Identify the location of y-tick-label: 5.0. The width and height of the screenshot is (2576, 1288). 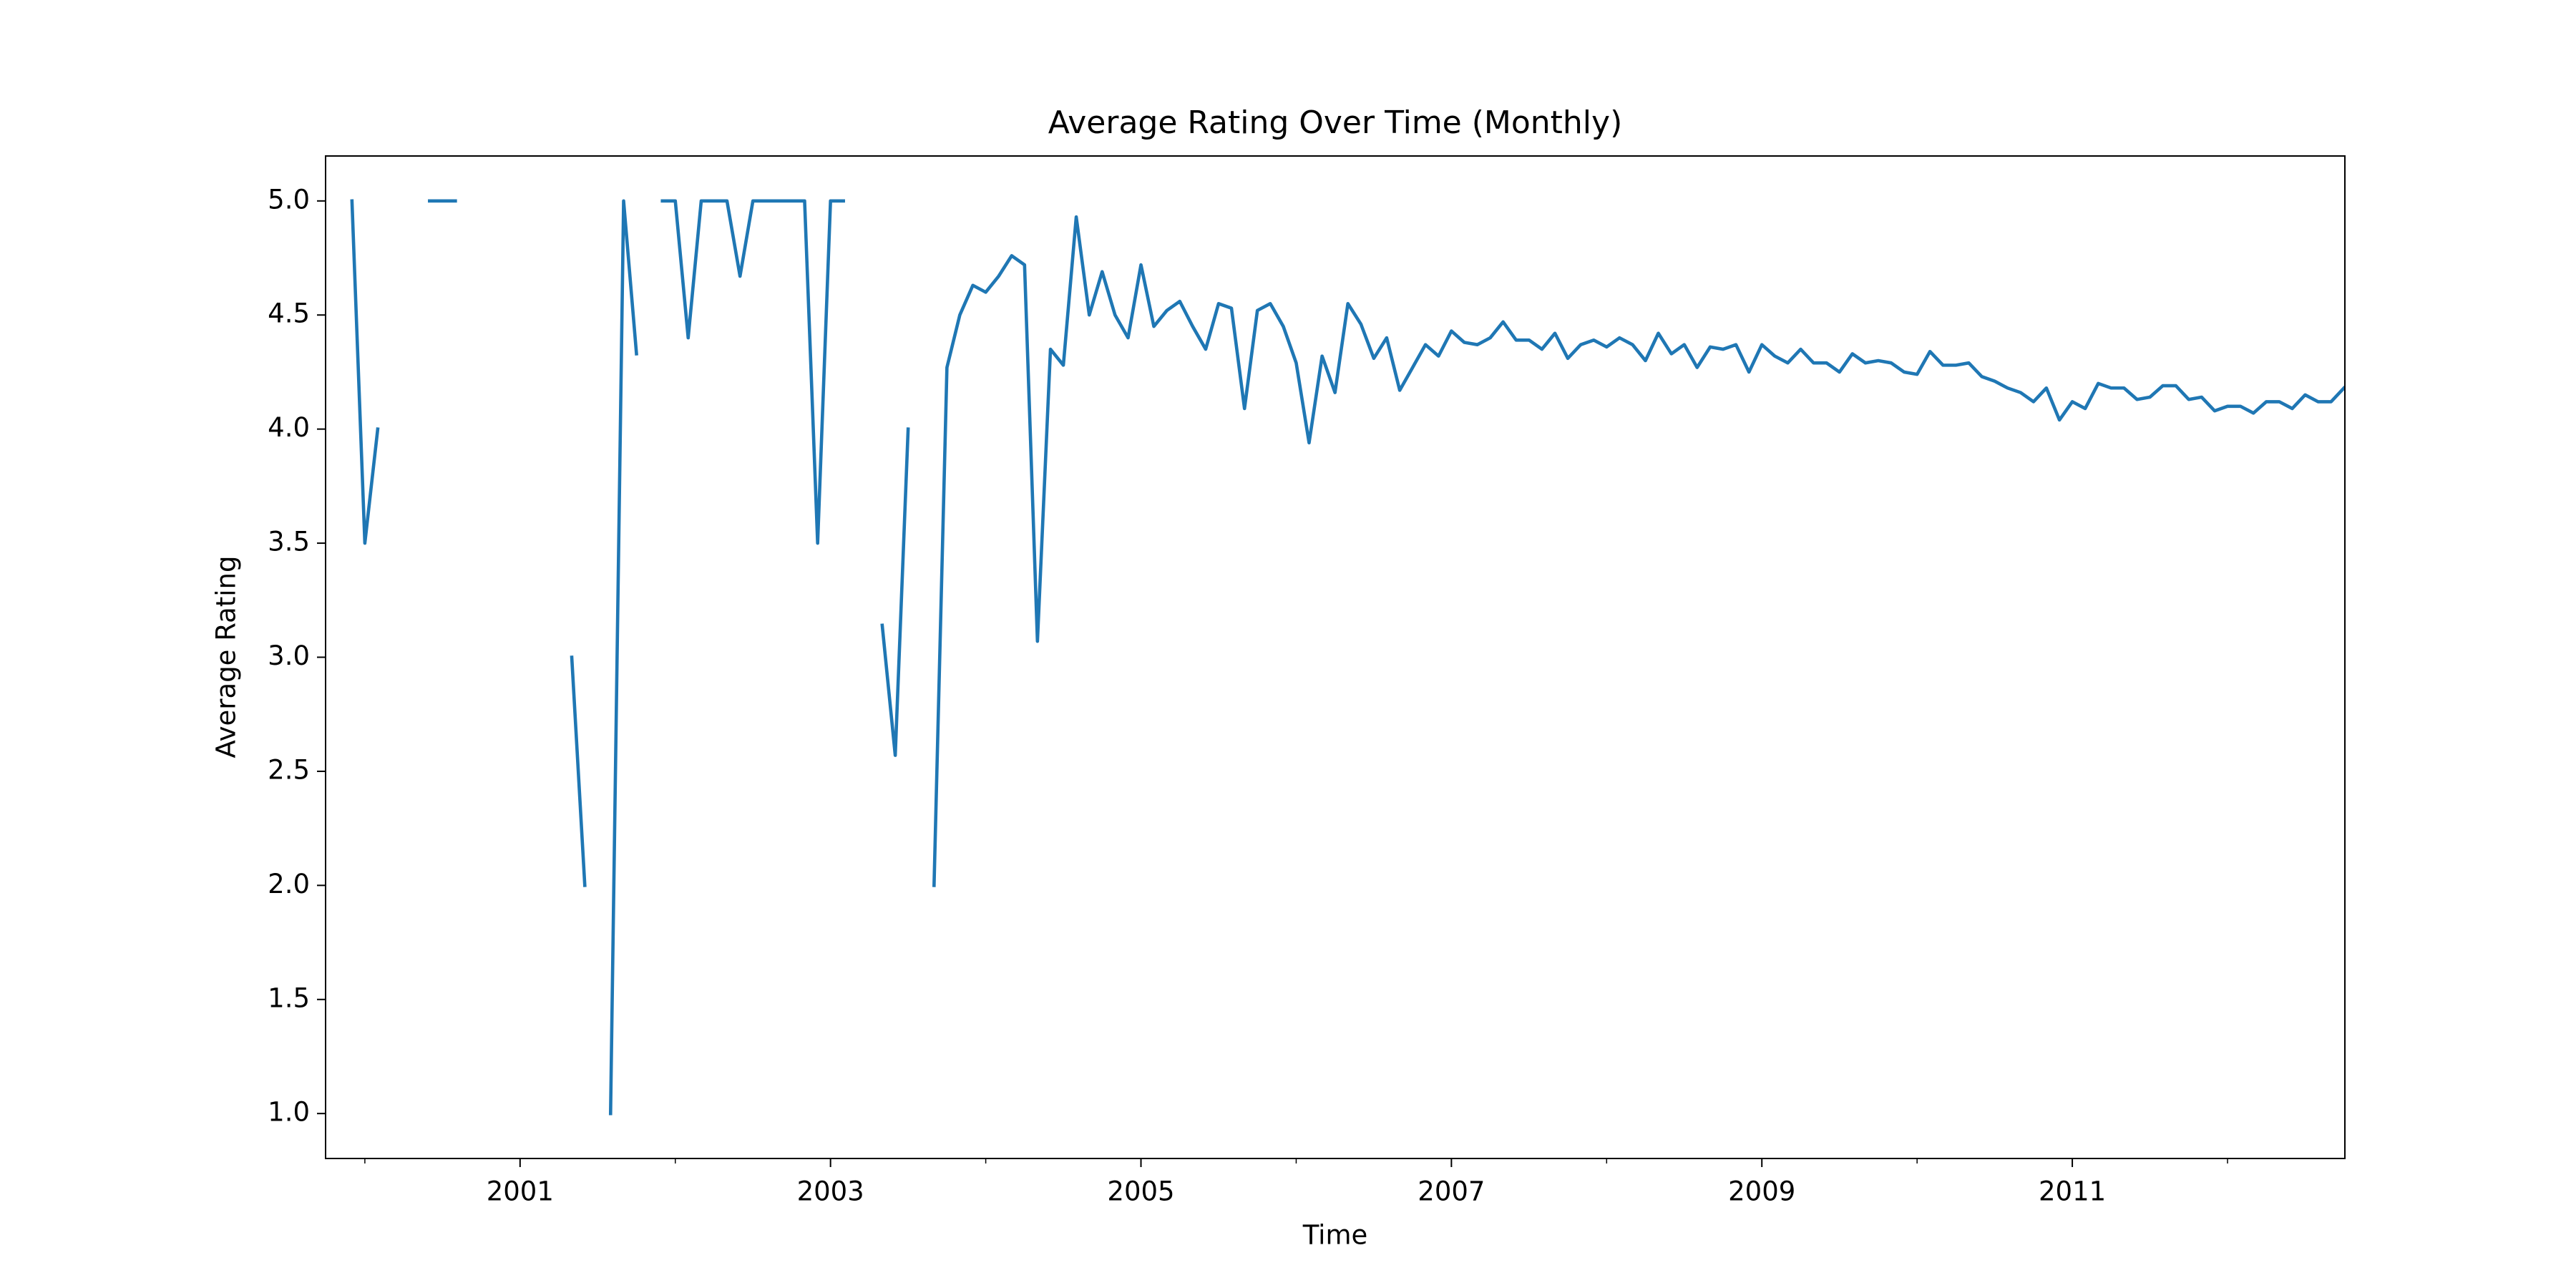
(289, 199).